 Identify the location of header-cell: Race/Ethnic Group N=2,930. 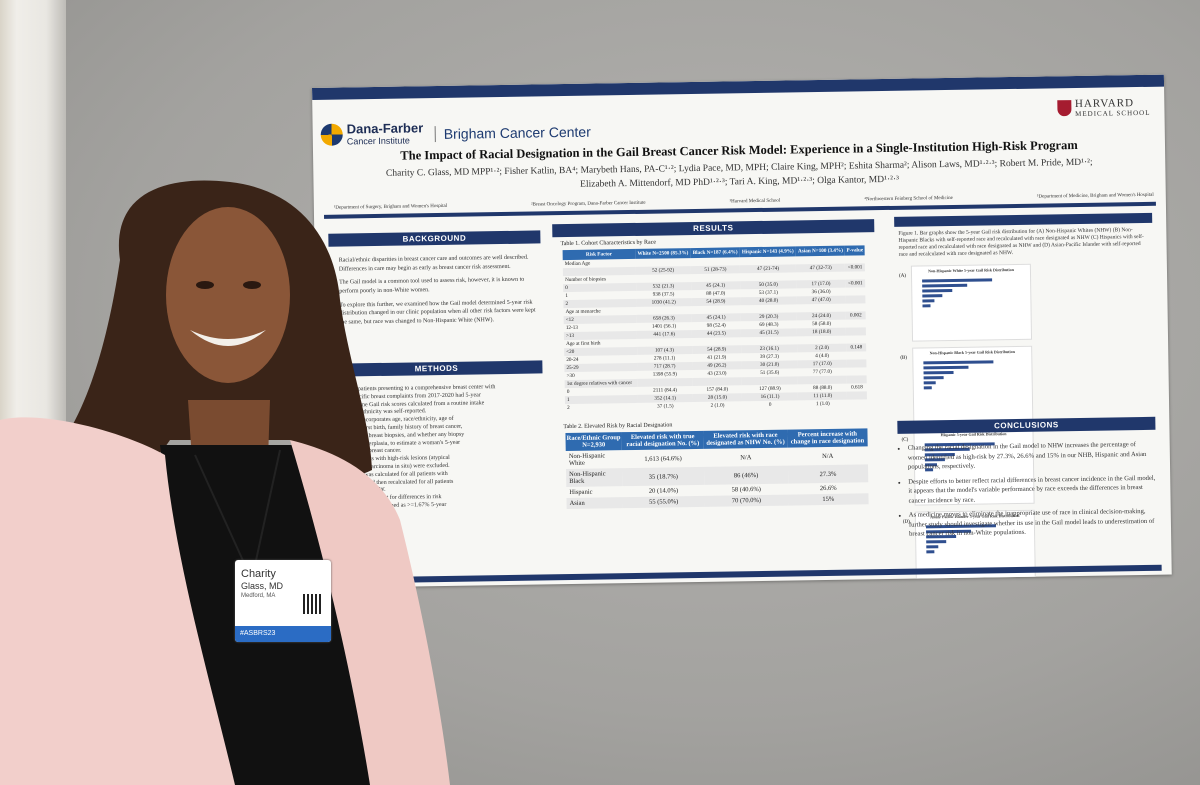
(593, 442).